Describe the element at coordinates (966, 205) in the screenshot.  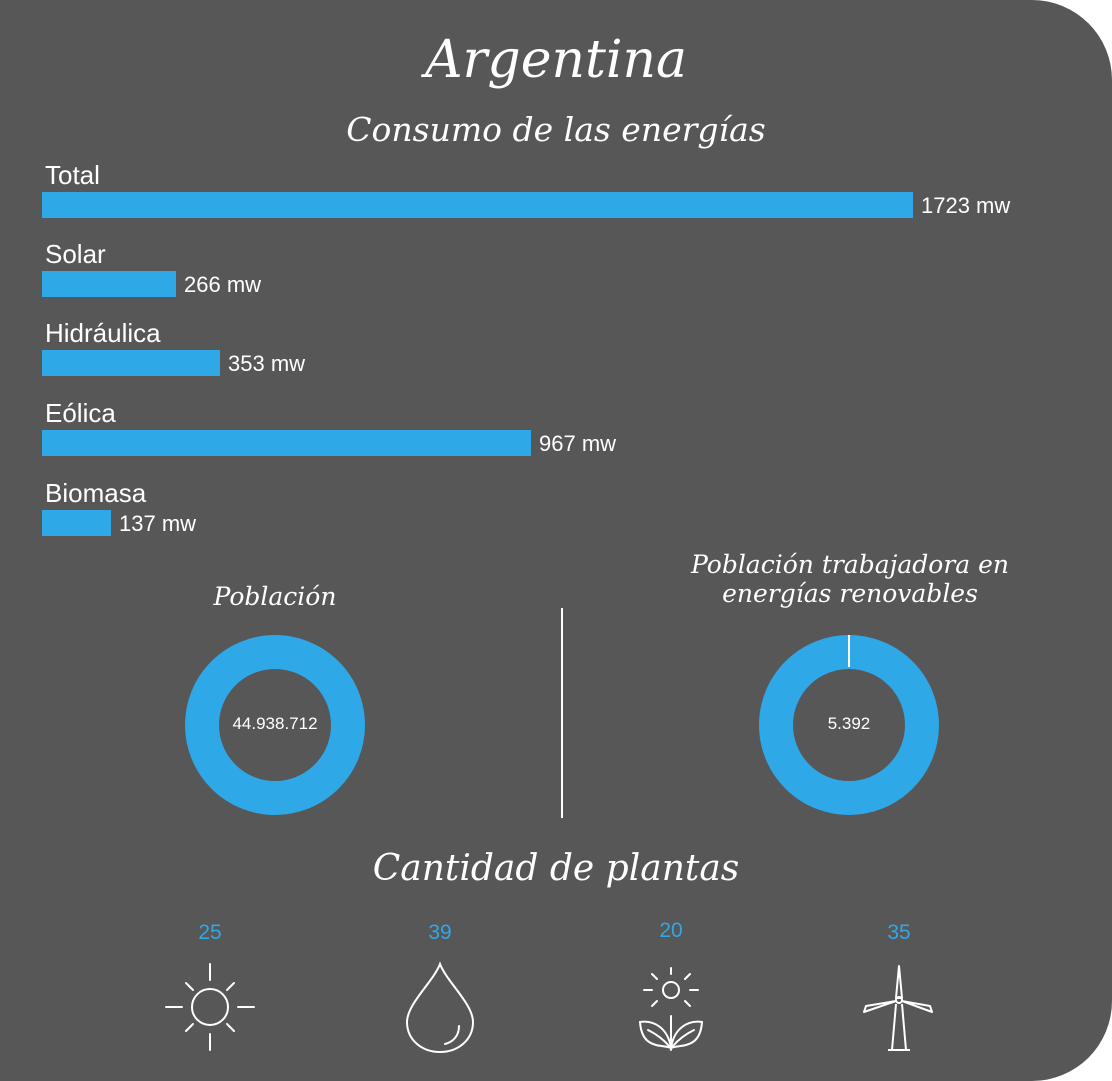
I see `bar-value-label: 1723 mw` at that location.